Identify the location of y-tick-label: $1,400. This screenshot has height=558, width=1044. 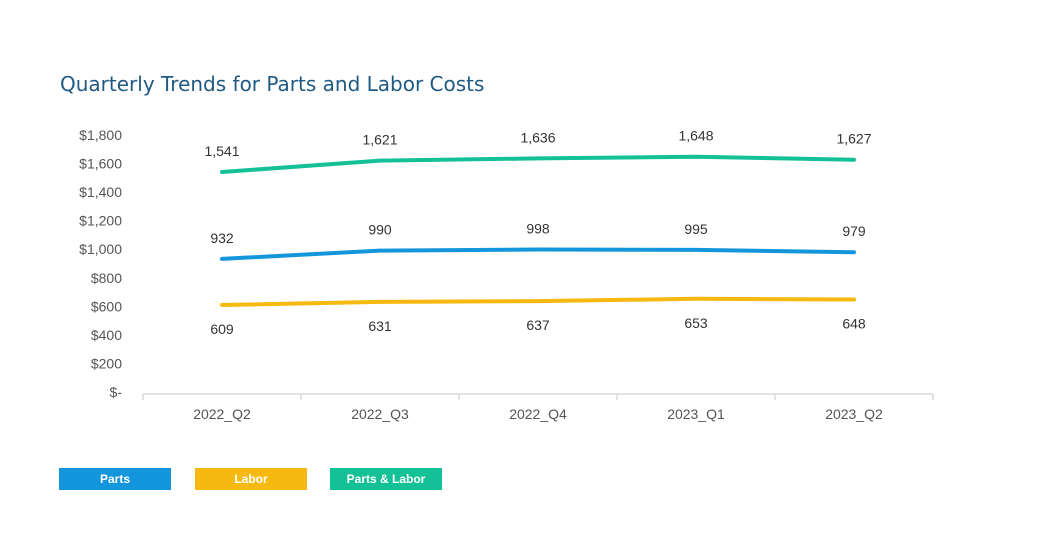
(100, 192).